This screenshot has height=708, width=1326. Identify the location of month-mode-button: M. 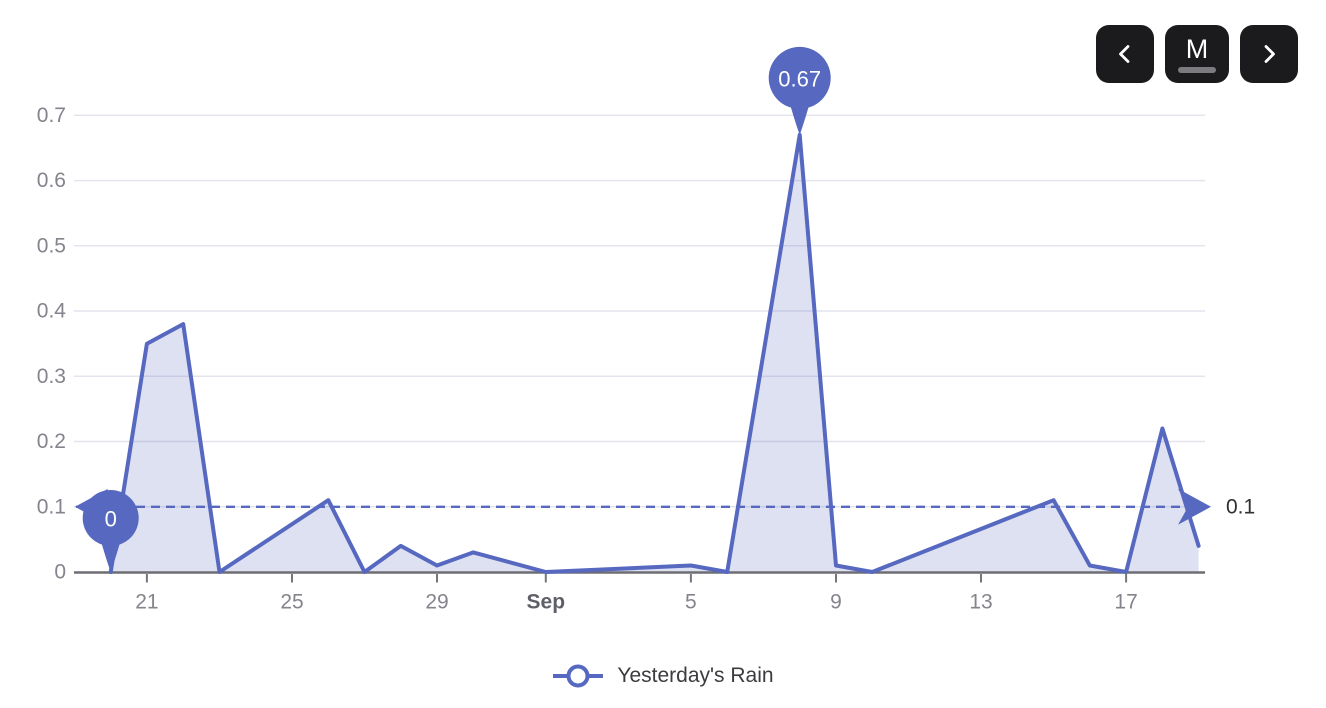
(1197, 54).